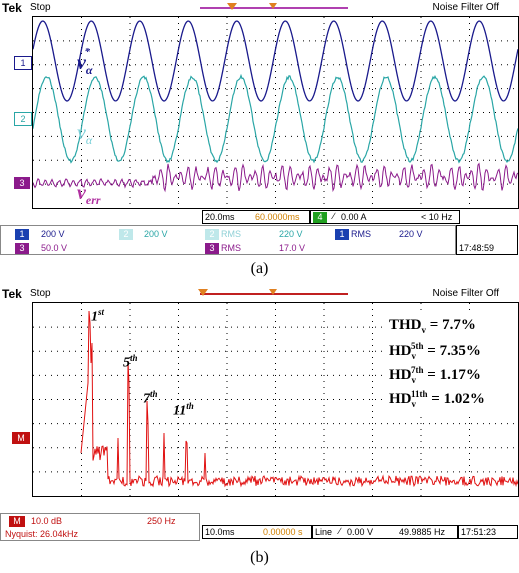  I want to click on math-scale-value: 10.0 dB, so click(46, 521).